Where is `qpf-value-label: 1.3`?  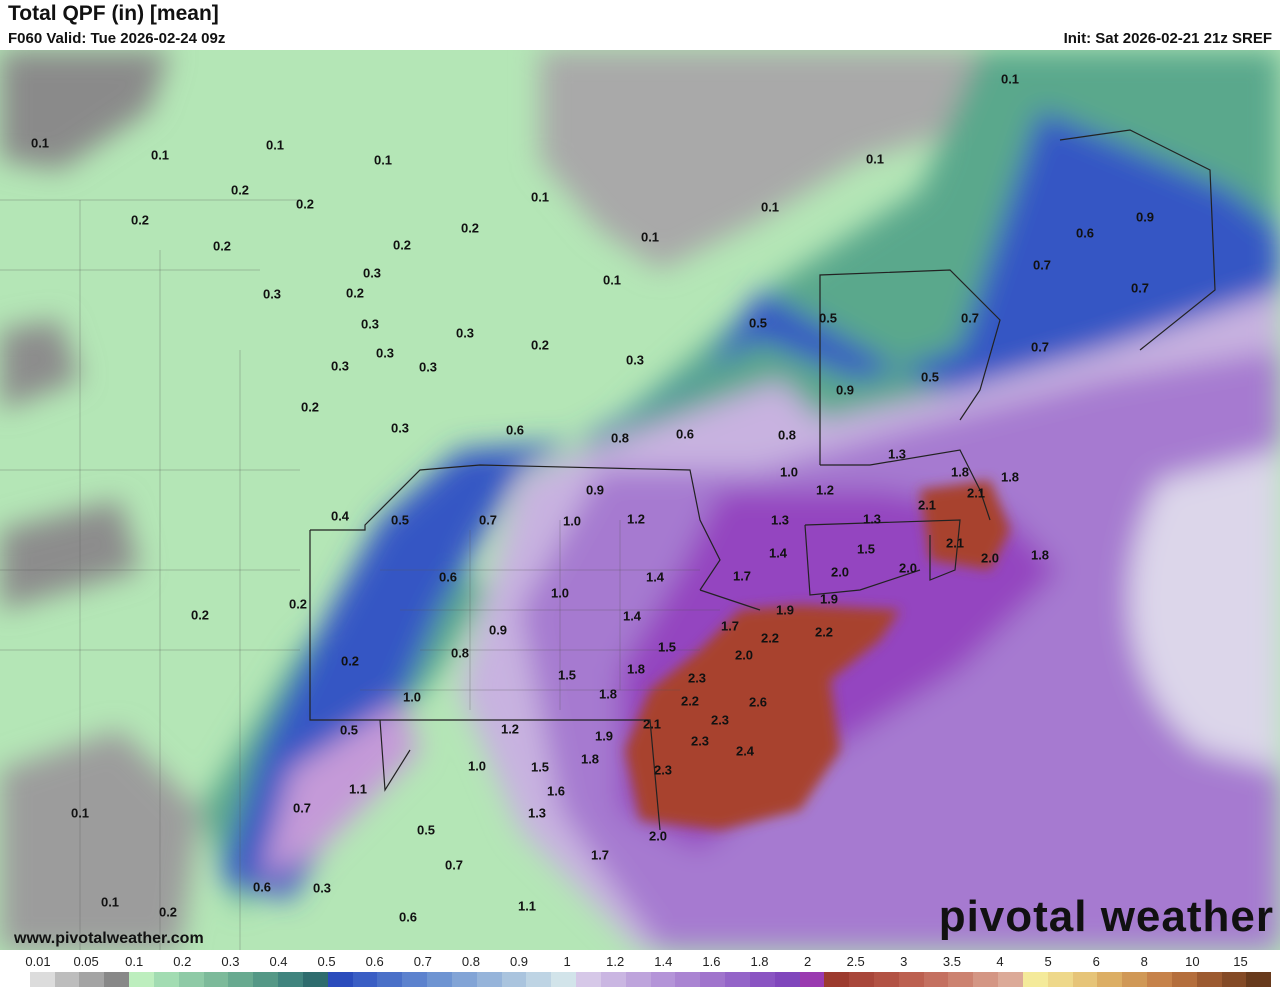 qpf-value-label: 1.3 is located at coordinates (897, 454).